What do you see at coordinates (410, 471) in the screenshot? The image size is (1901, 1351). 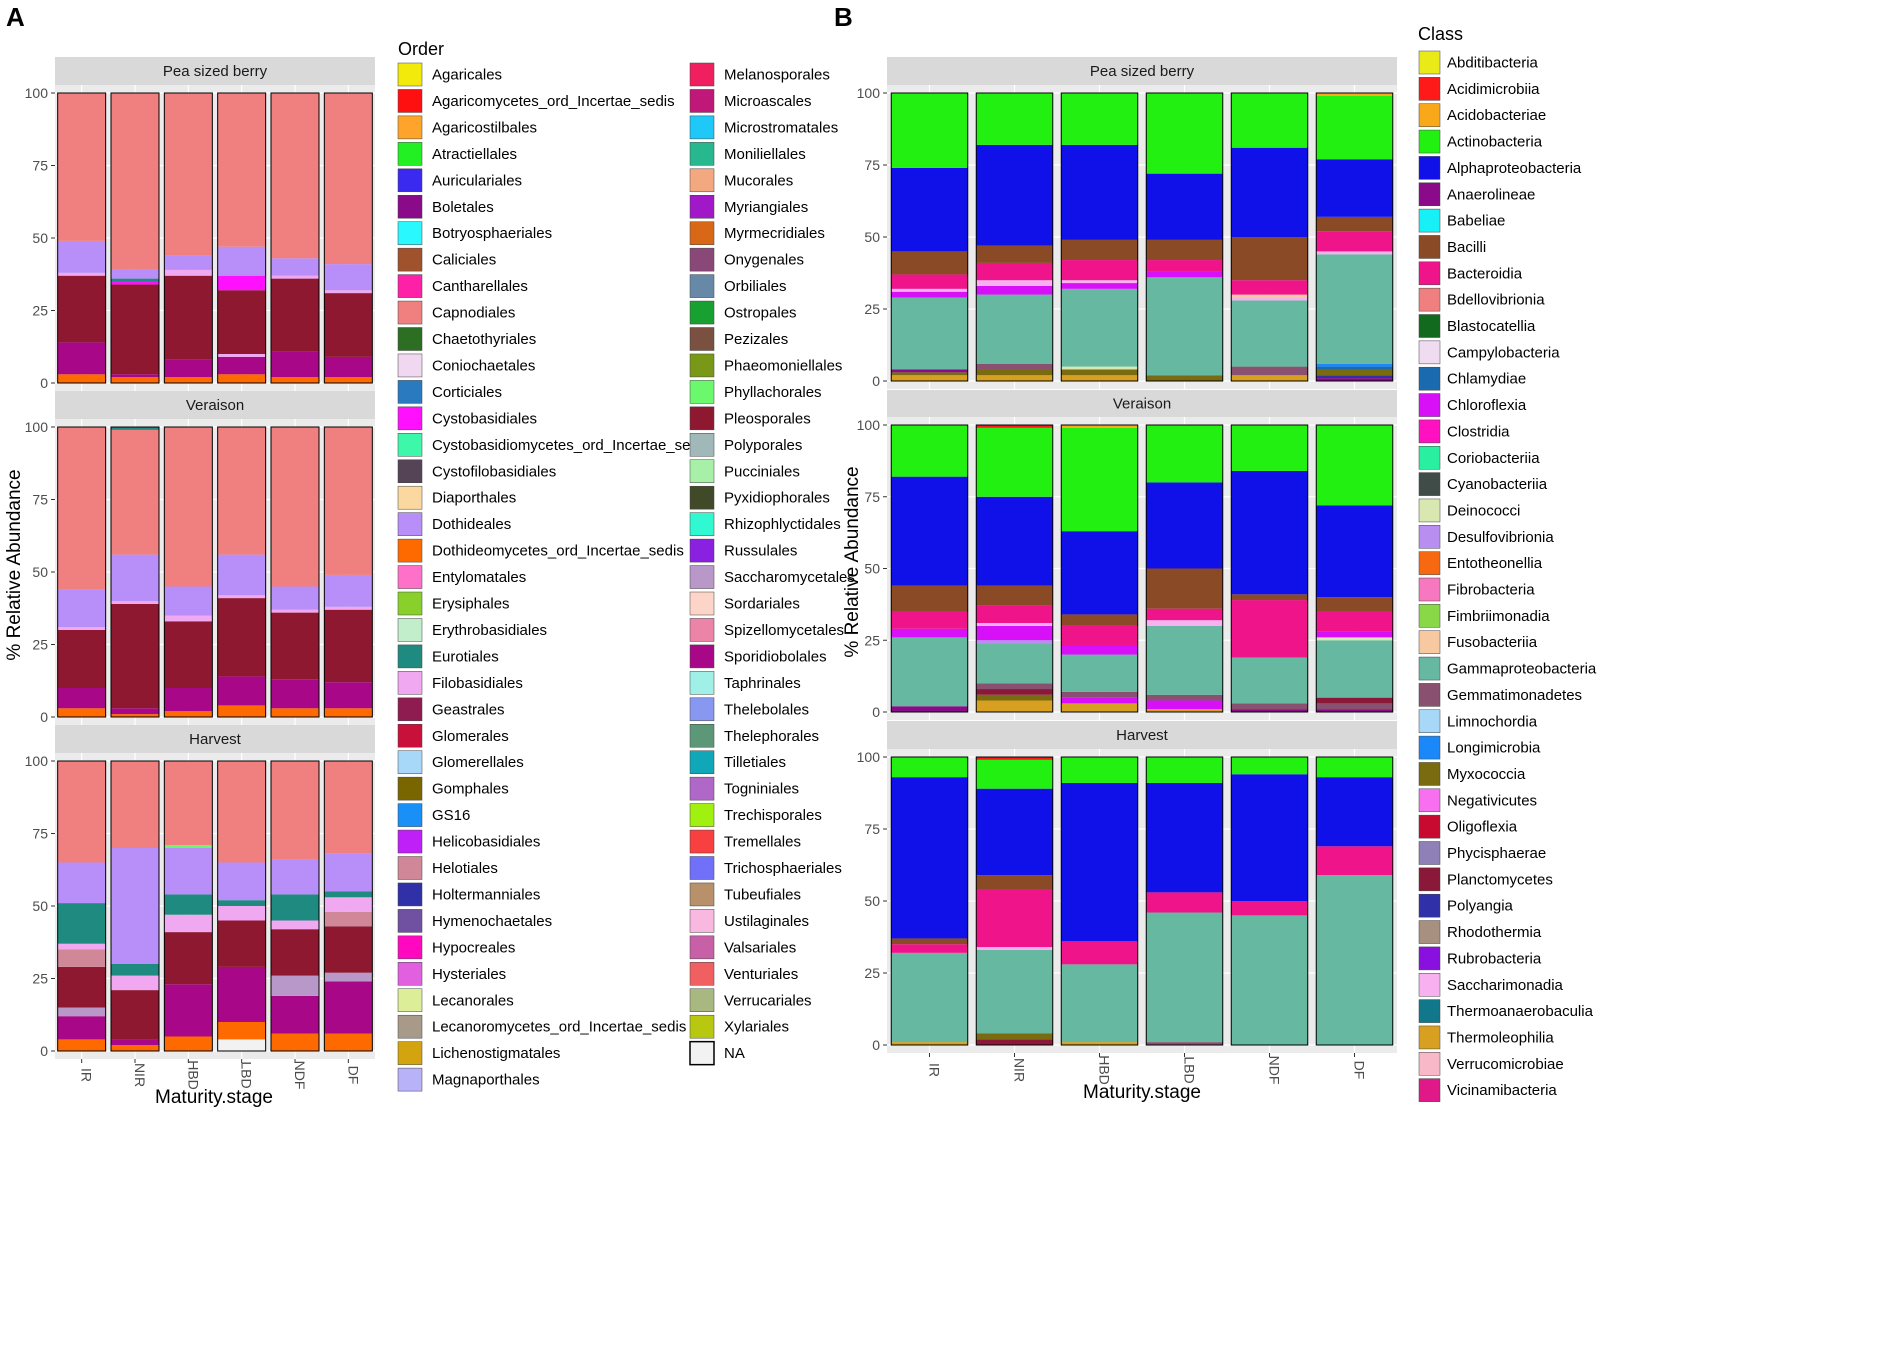 I see `legend-key-cystofilobasidiales` at bounding box center [410, 471].